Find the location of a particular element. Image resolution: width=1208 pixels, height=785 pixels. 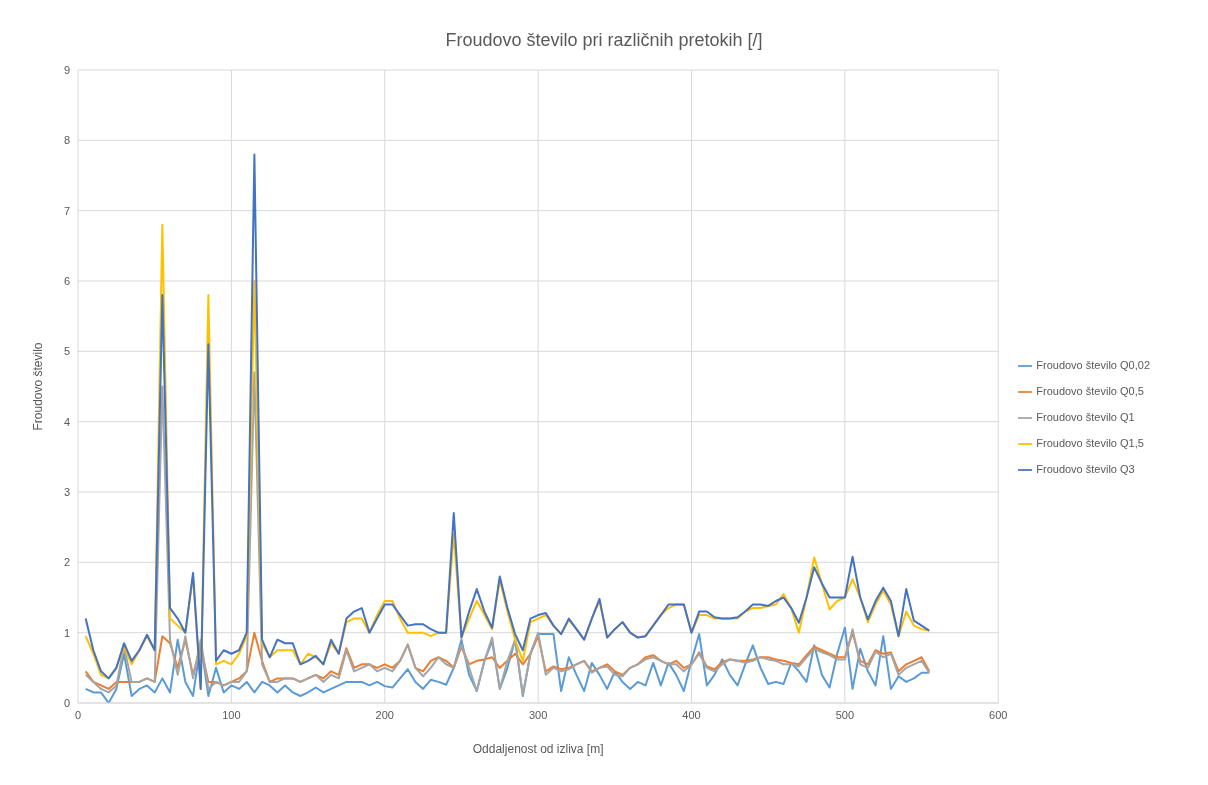

y-tick-label: 9 is located at coordinates (66, 69).